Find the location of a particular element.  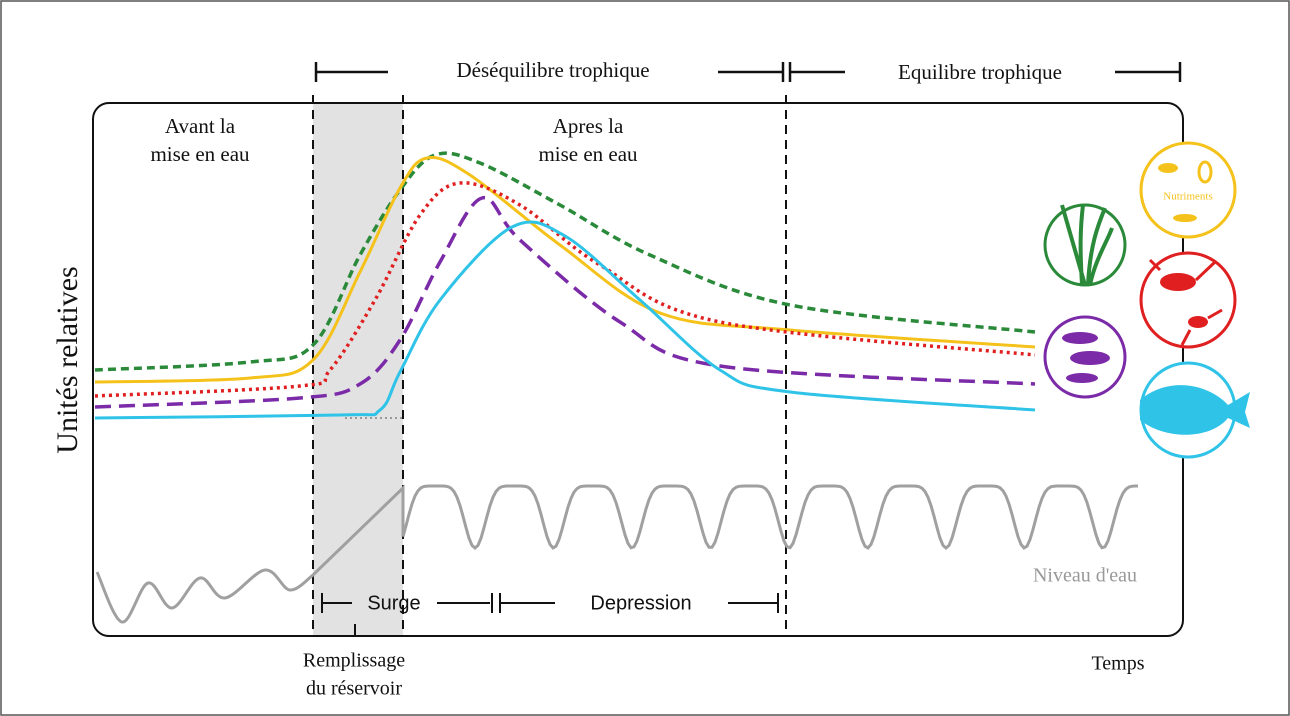

before-label: mise en eau is located at coordinates (200, 154).